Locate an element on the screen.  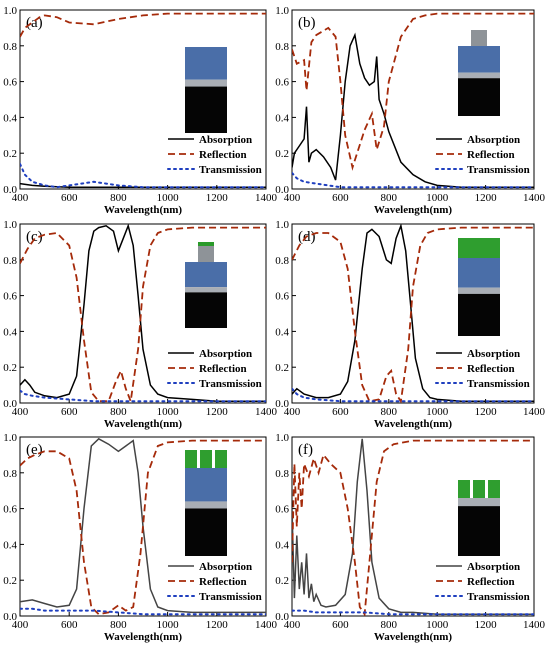
panel-label: (b) is located at coordinates (307, 23).